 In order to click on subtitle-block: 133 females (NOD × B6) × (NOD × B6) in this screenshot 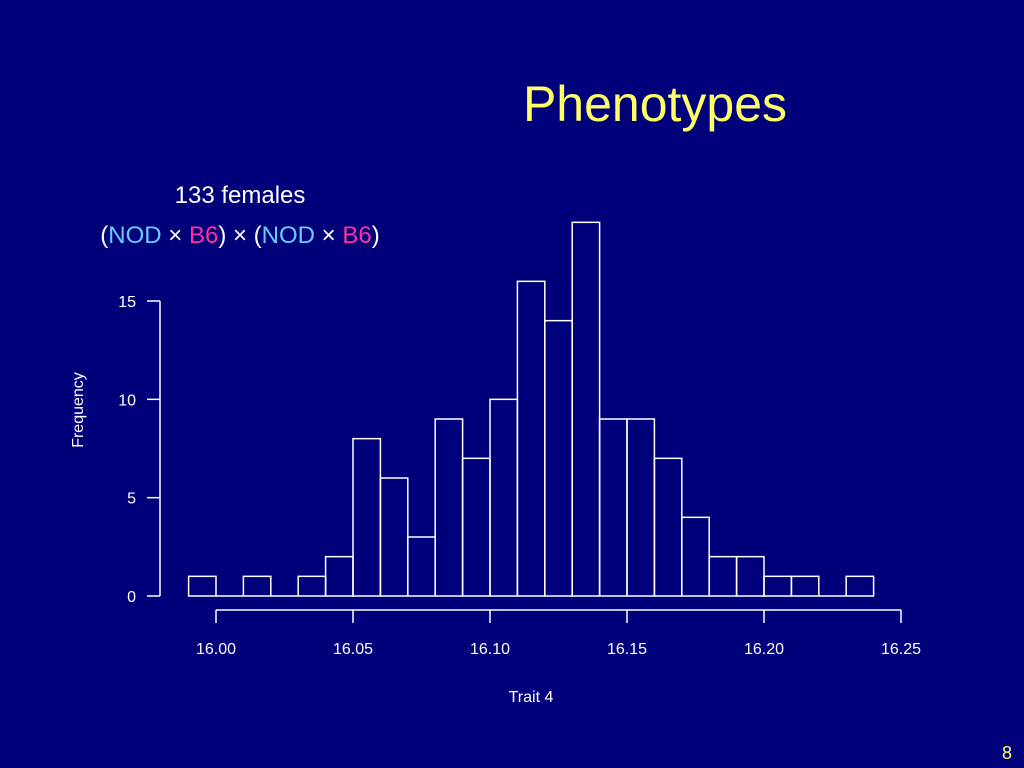, I will do `click(240, 216)`.